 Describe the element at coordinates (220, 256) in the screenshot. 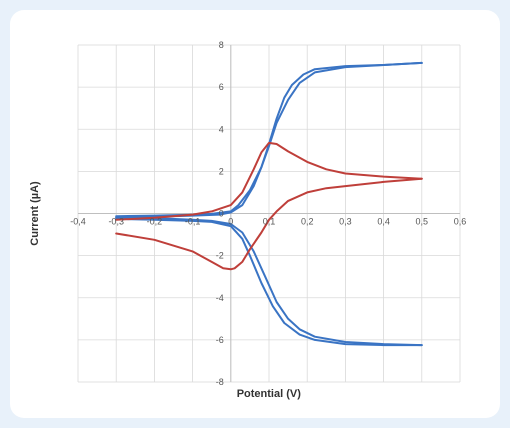

I see `y-tick-label: -2` at that location.